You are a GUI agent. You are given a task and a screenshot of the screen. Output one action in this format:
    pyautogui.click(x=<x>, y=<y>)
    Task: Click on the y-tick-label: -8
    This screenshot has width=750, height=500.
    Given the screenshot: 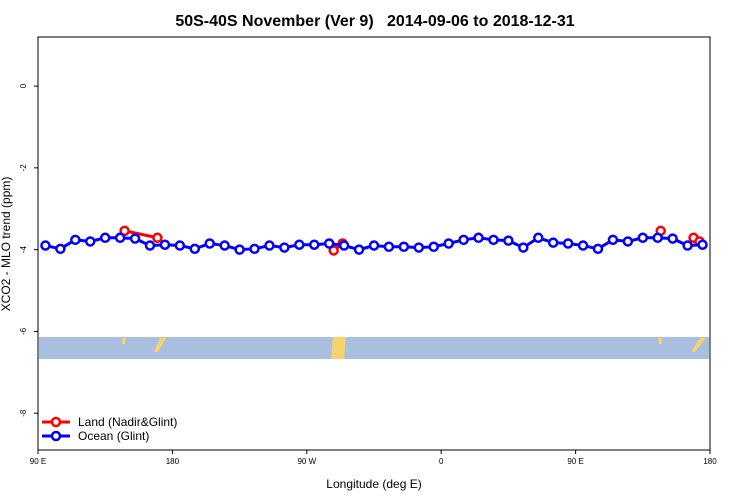 What is the action you would take?
    pyautogui.click(x=23, y=413)
    